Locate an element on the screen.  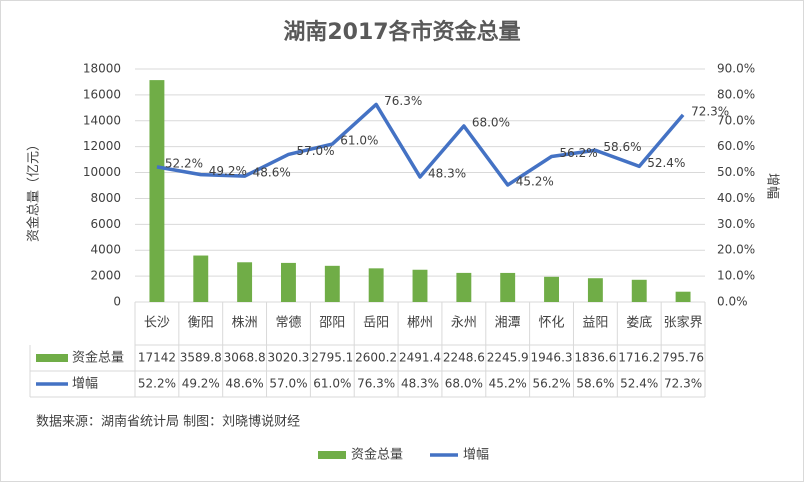
table-cell: 58.6% is located at coordinates (595, 384).